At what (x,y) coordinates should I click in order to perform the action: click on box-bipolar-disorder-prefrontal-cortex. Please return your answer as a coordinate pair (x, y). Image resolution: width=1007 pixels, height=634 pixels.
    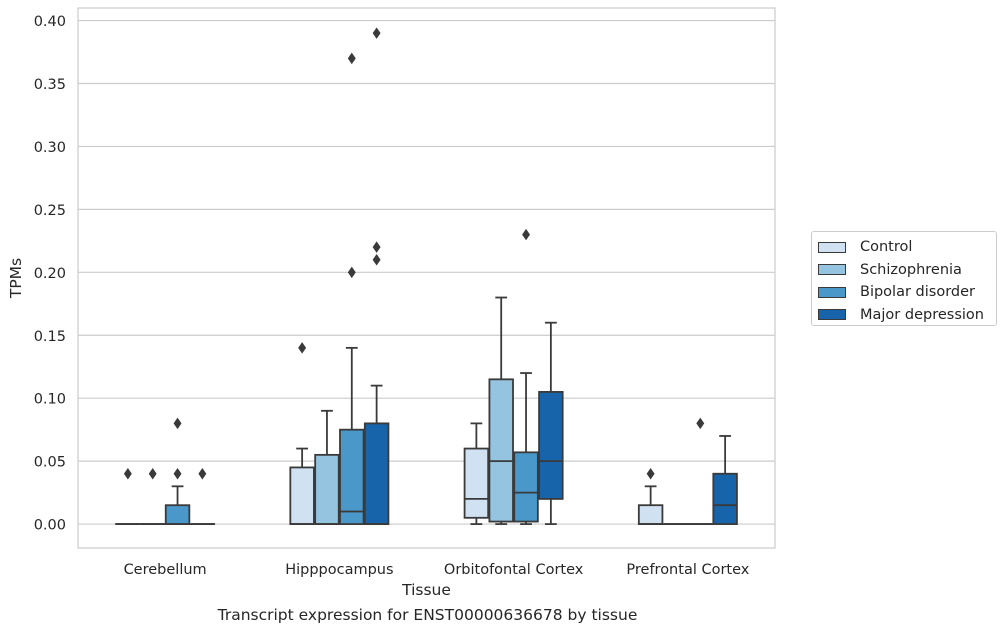
    Looking at the image, I should click on (700, 471).